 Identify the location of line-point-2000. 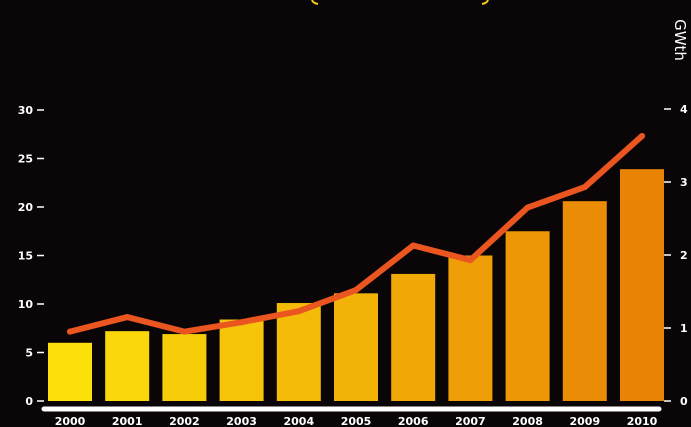
(70, 331).